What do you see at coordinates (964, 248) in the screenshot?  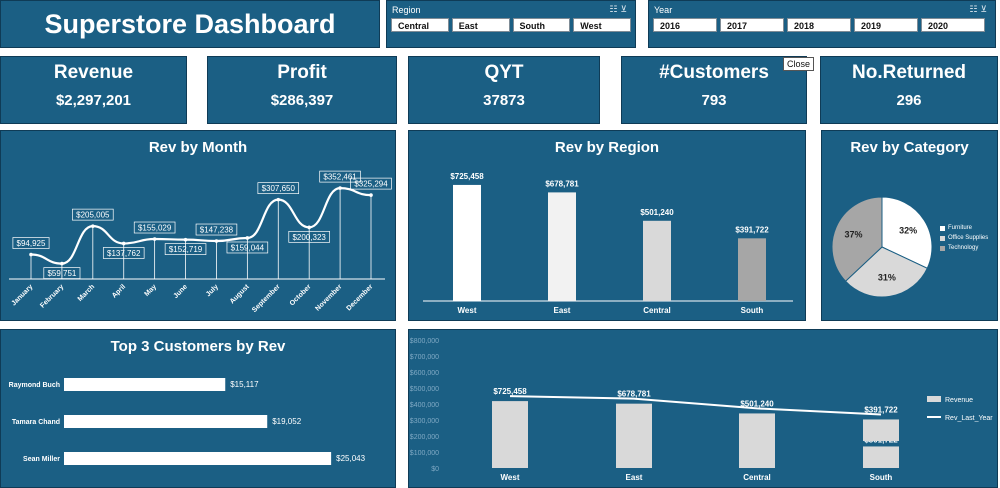 I see `legend-item: Technology` at bounding box center [964, 248].